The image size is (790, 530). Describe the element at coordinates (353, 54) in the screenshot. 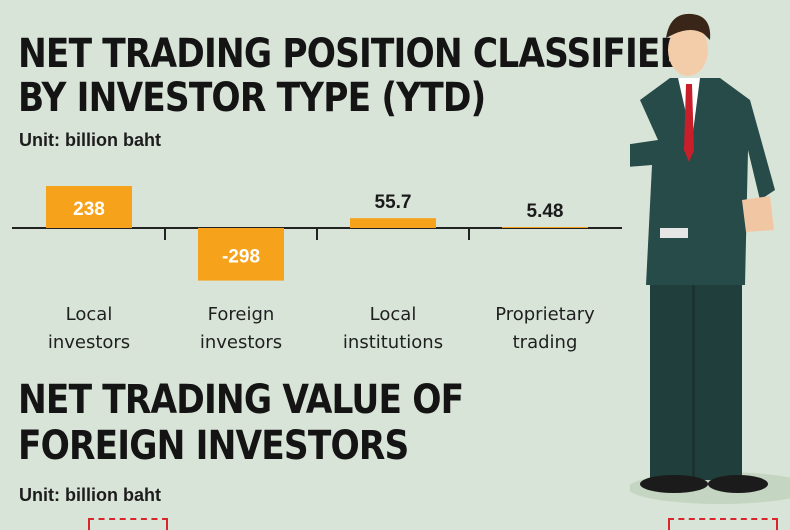

I see `chart-title-line-1: NET TRADING POSITION CLASSIFIED` at that location.